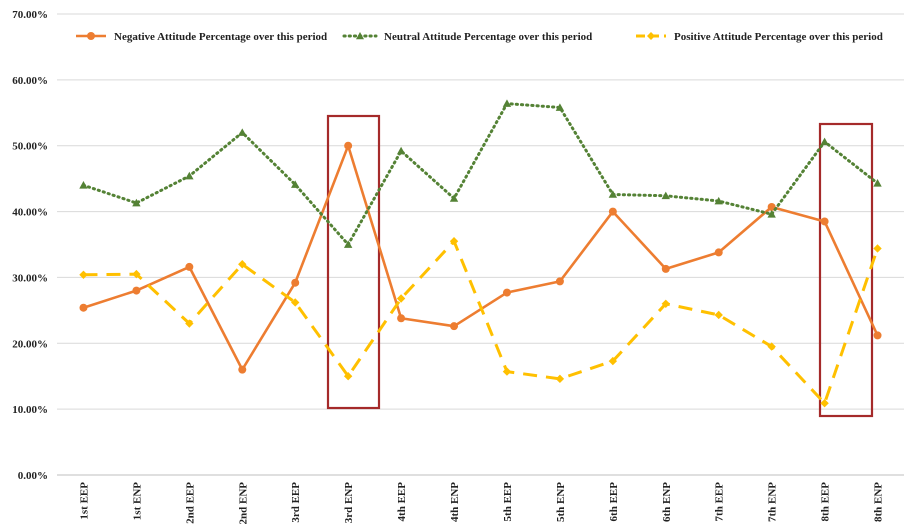 This screenshot has width=913, height=527. I want to click on x-tick-label: 6th ENP, so click(667, 502).